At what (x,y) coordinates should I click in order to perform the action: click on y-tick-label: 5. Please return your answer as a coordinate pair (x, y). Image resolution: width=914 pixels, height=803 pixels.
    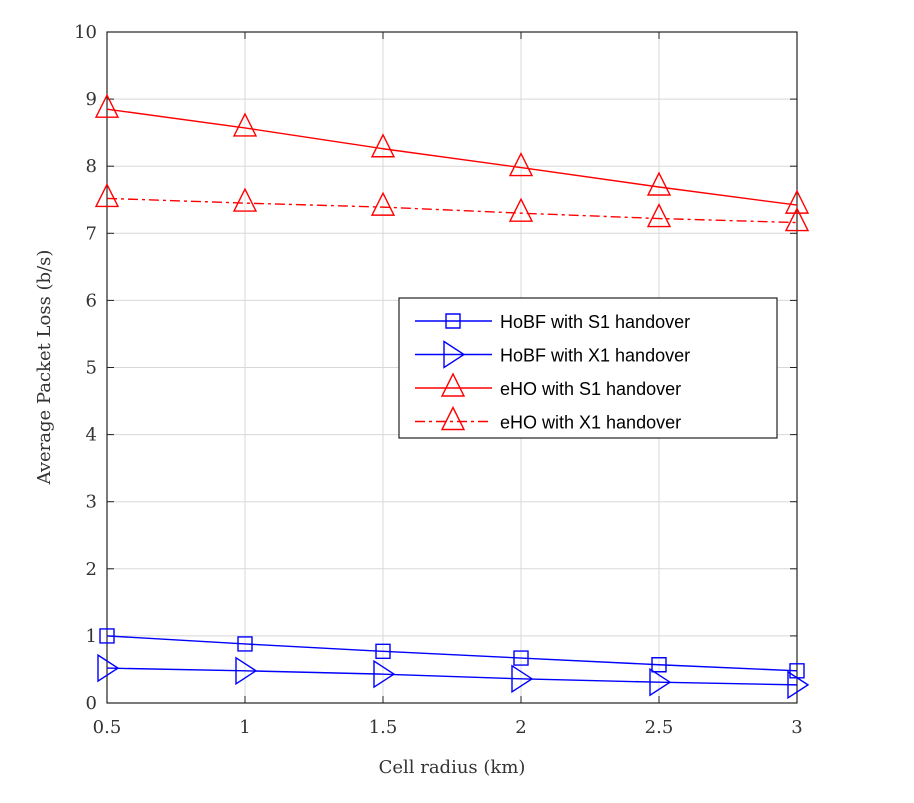
    Looking at the image, I should click on (91, 368).